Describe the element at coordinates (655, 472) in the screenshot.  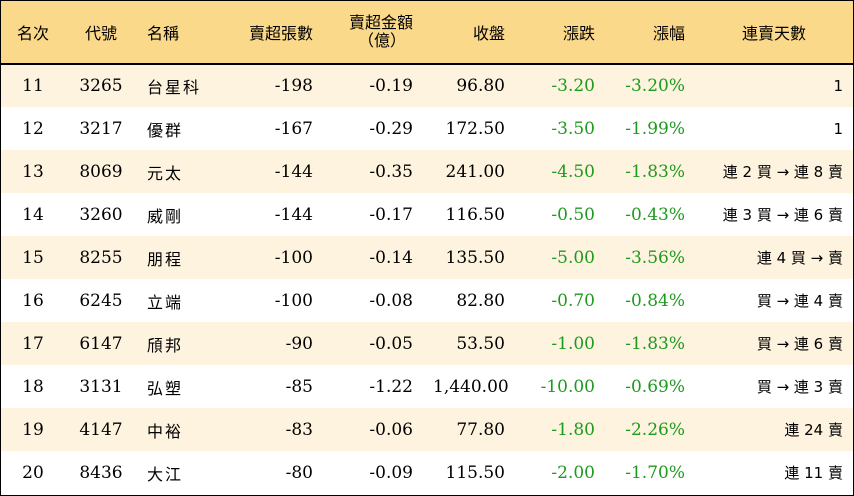
I see `pct-cell: -1.70%` at that location.